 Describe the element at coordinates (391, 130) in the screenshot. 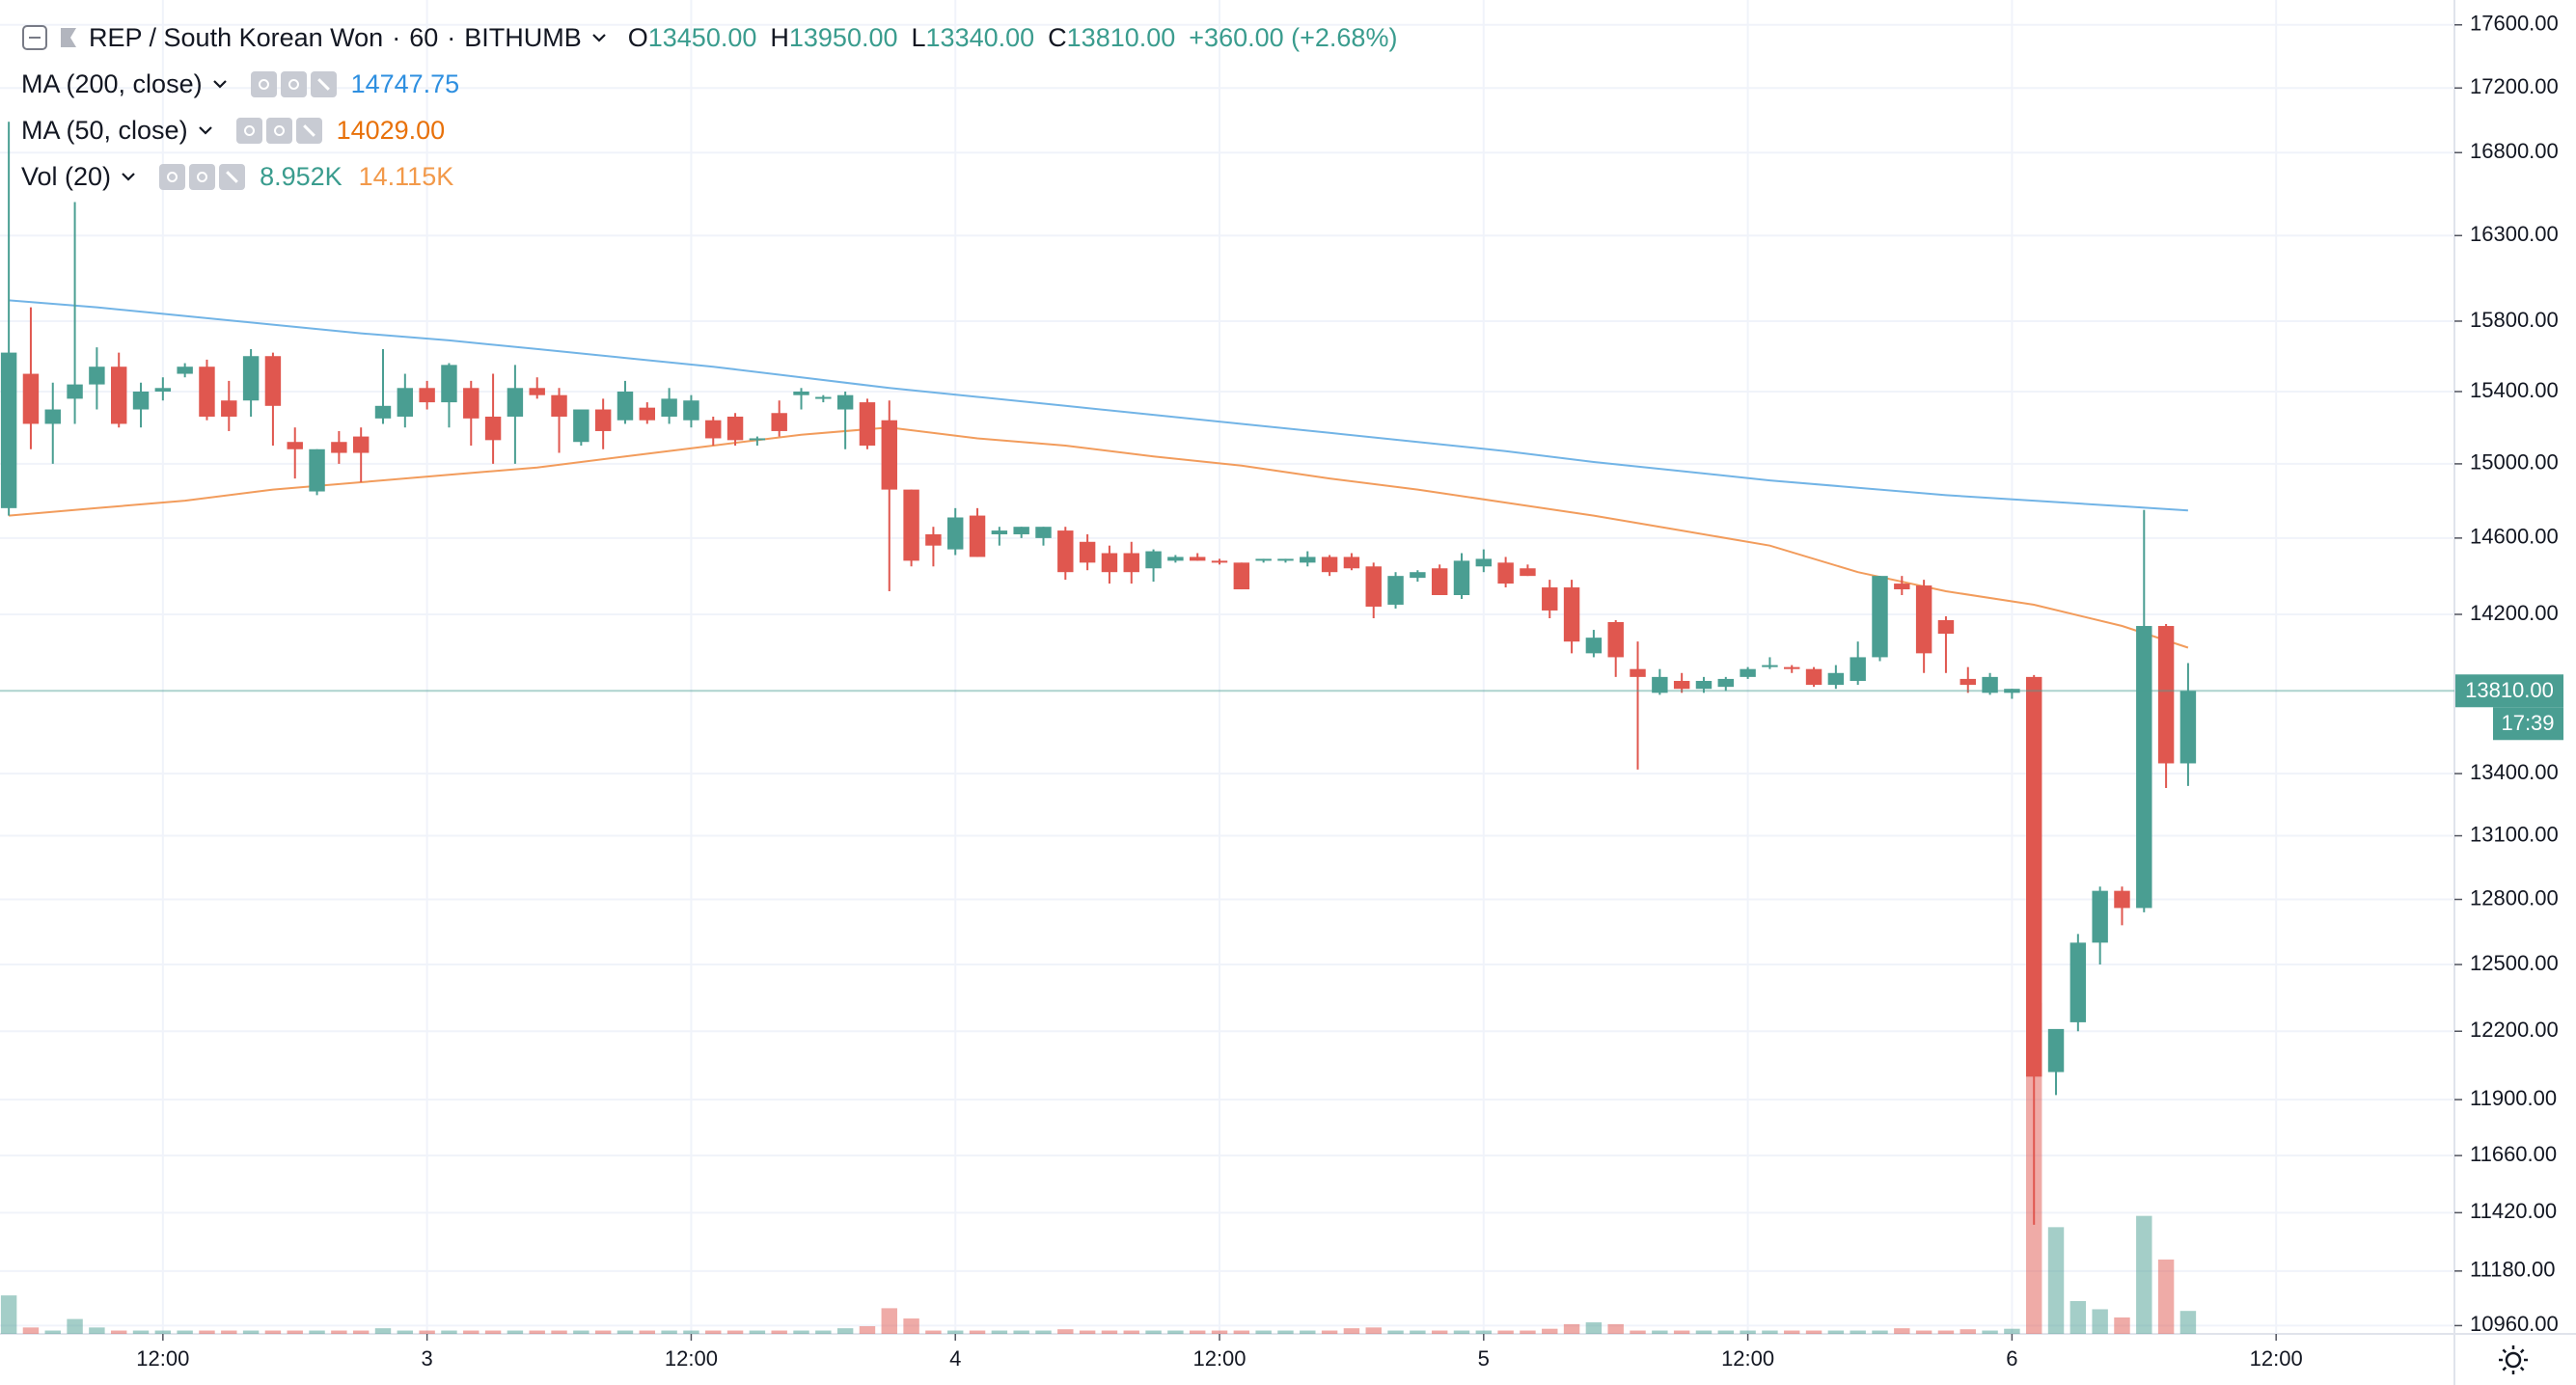

I see `indicator-value: 14029.00` at that location.